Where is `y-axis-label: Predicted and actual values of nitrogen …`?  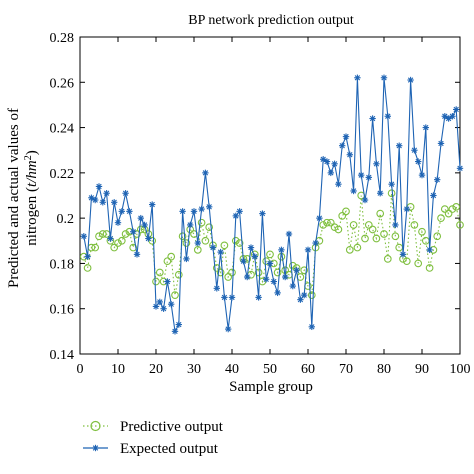 y-axis-label: Predicted and actual values of nitrogen … is located at coordinates (23, 198).